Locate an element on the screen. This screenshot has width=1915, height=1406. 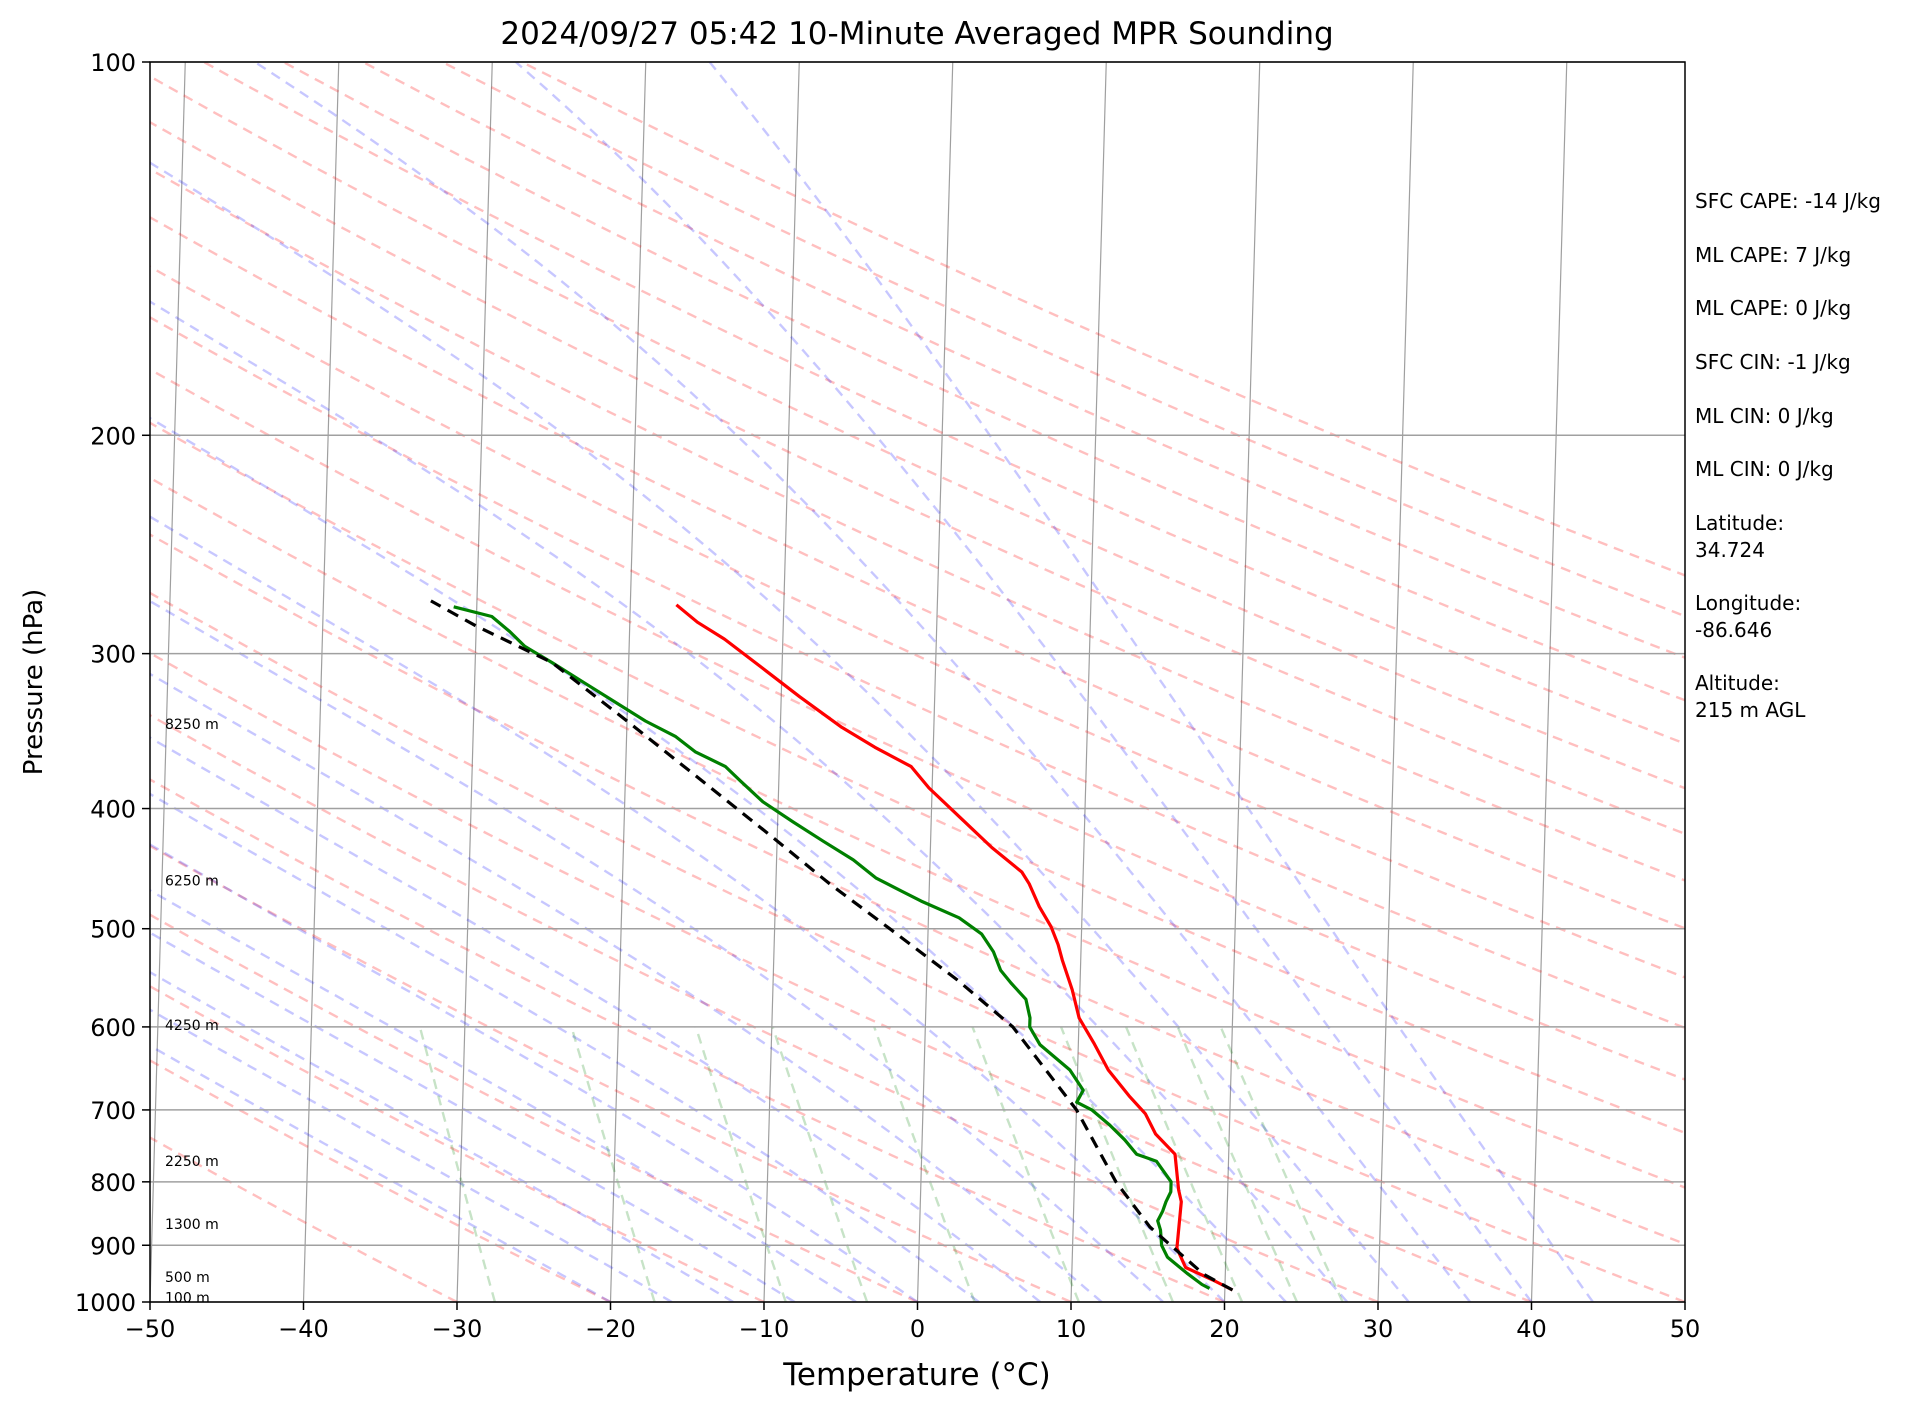
sfc-cape-text: SFC CAPE: -14 J/kg is located at coordinates (1788, 201).